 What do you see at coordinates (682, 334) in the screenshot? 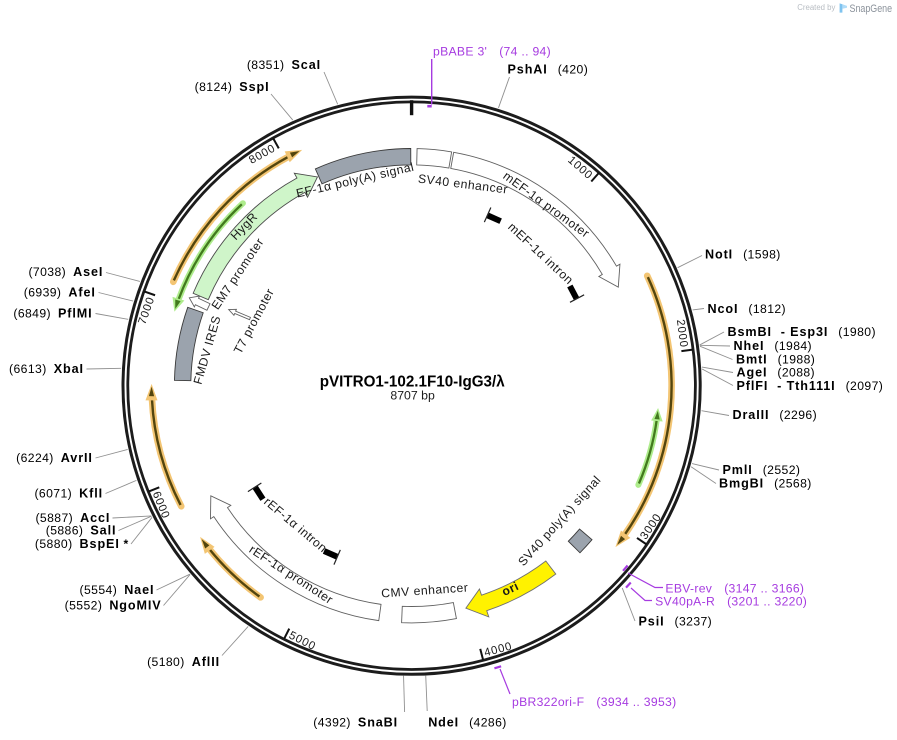
I see `svg-text: 2000` at bounding box center [682, 334].